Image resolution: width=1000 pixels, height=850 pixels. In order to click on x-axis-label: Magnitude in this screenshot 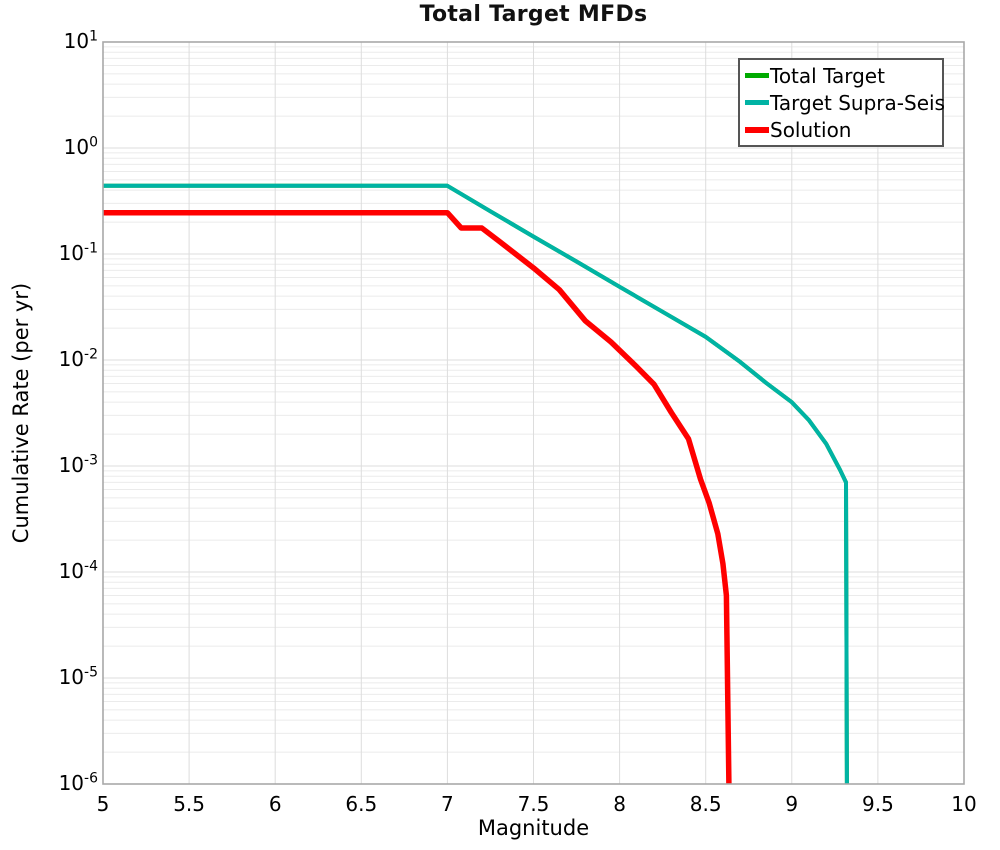, I will do `click(533, 828)`.